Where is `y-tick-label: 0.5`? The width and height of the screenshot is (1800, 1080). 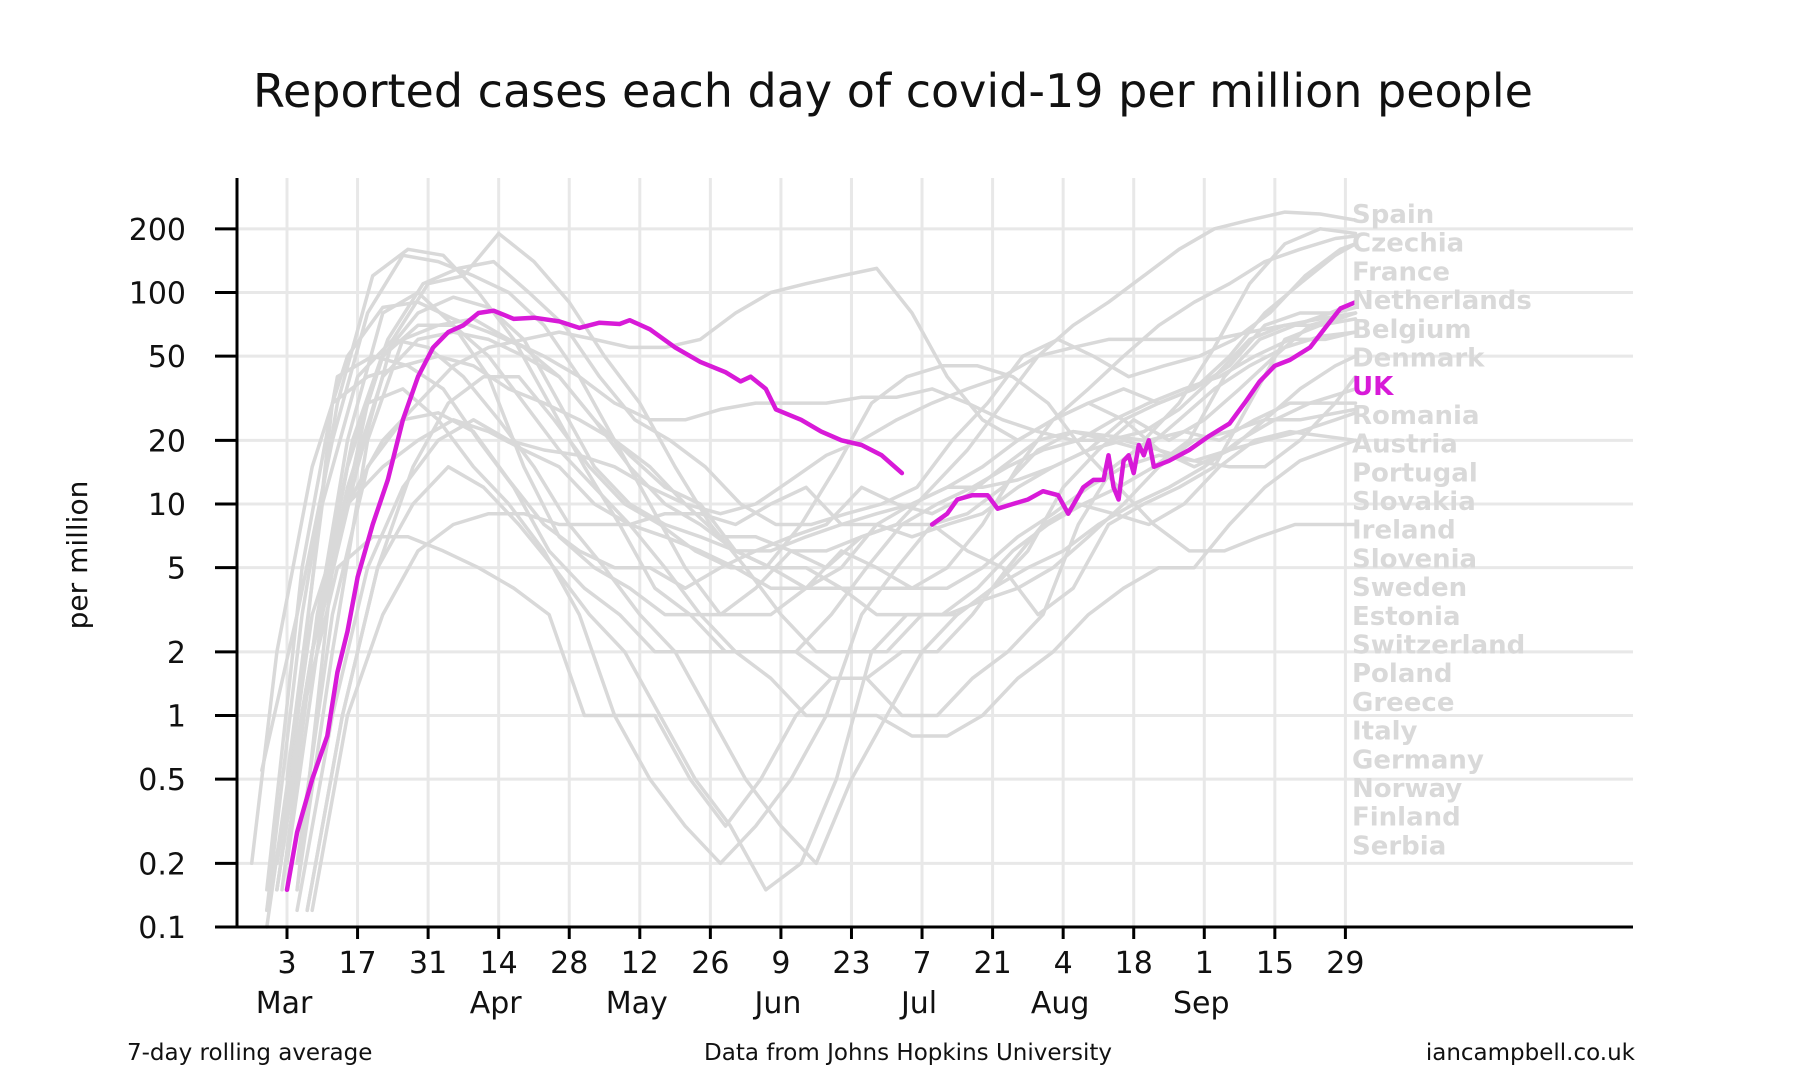
y-tick-label: 0.5 is located at coordinates (162, 780).